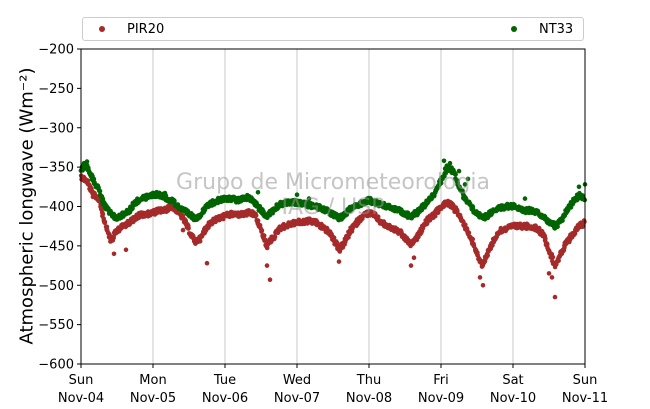  I want to click on y-tick-label: −300, so click(56, 128).